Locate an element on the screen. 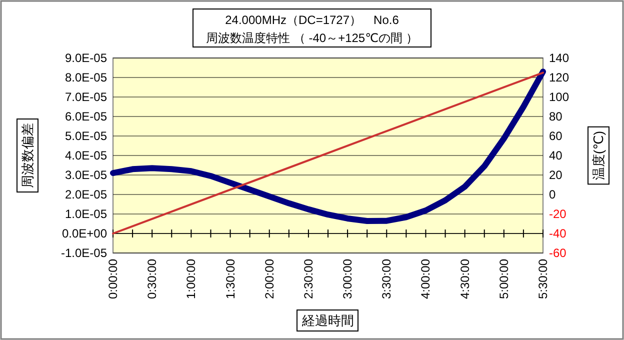 The image size is (624, 340). y-tick-label: 1.0E-05 is located at coordinates (86, 214).